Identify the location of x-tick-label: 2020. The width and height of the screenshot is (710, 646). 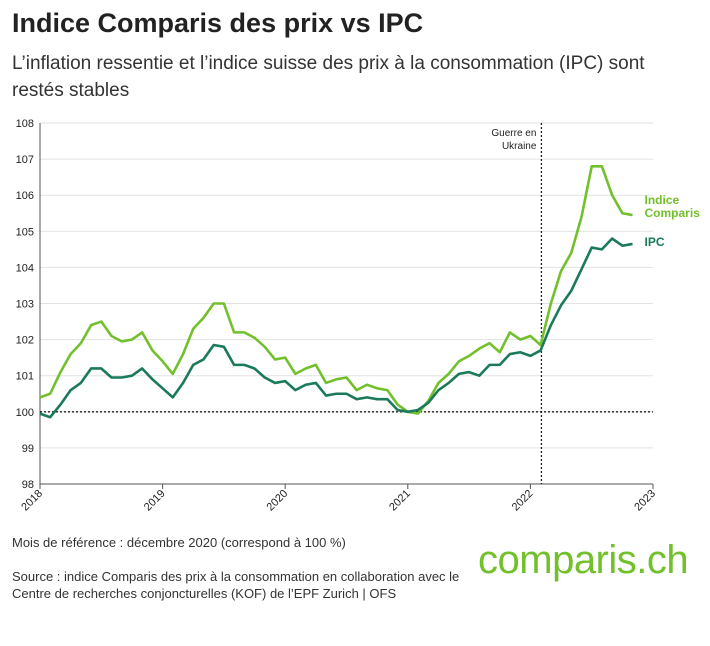
(278, 501).